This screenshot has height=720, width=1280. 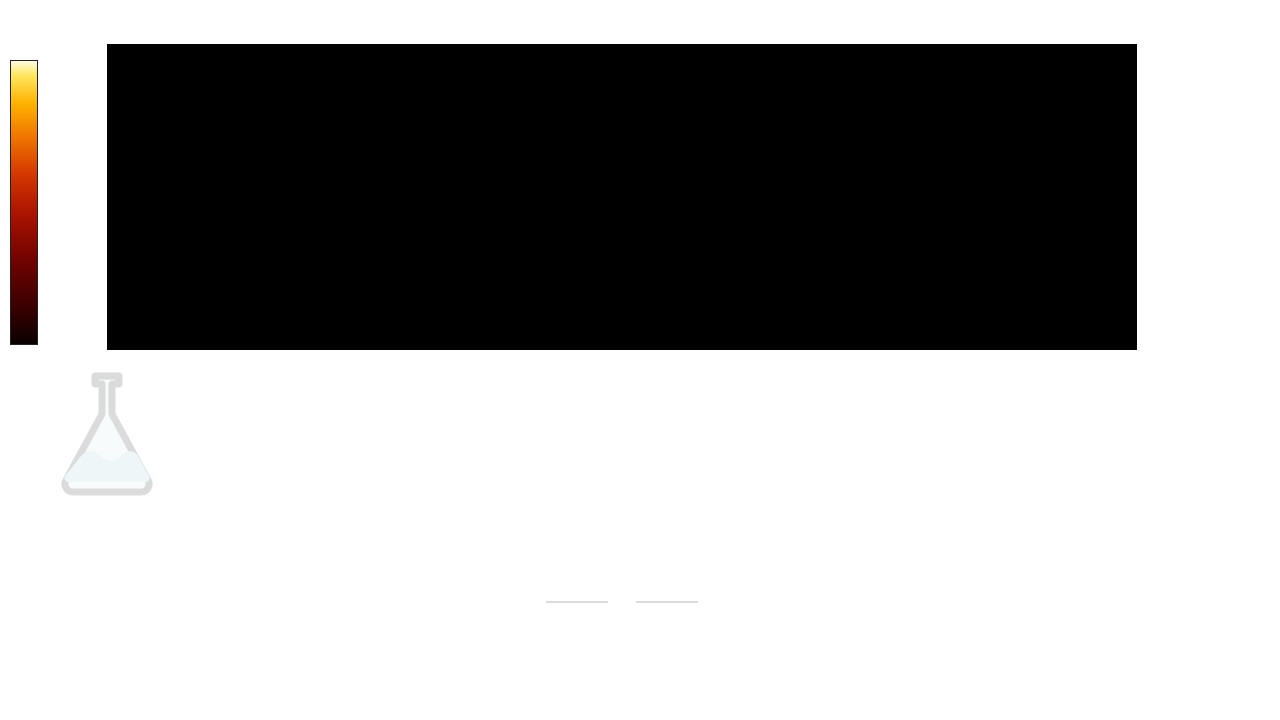 What do you see at coordinates (107, 434) in the screenshot?
I see `flask-icon` at bounding box center [107, 434].